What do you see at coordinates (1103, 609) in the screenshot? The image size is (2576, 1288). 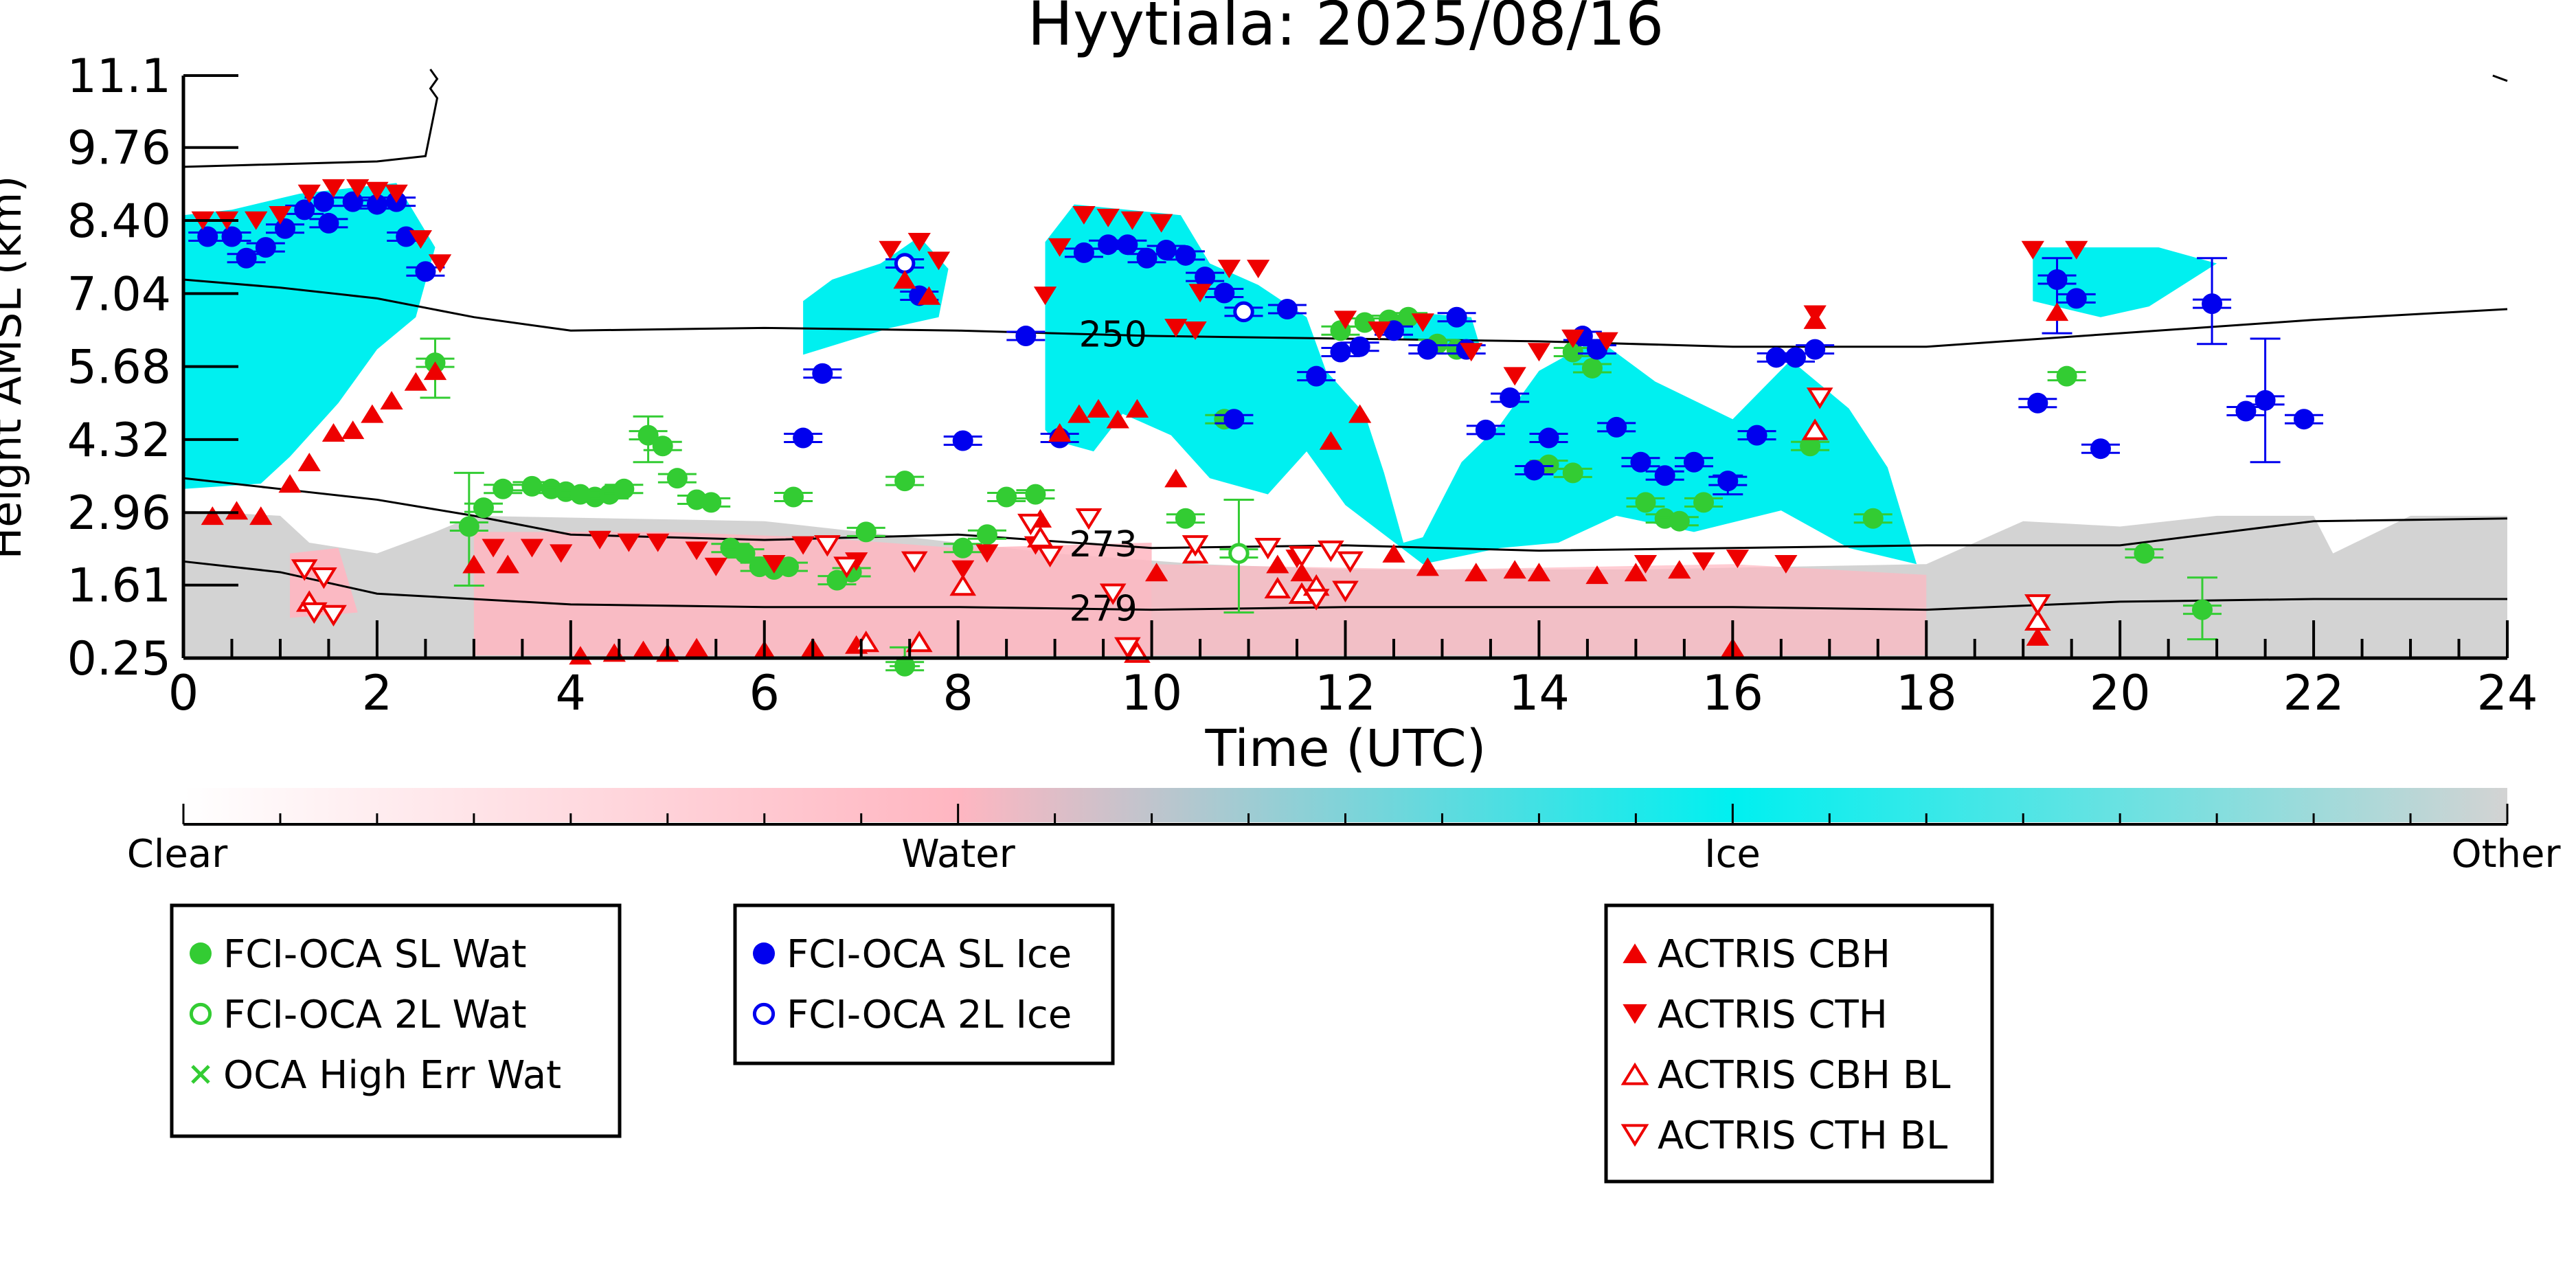 I see `isotherm-label: 279` at bounding box center [1103, 609].